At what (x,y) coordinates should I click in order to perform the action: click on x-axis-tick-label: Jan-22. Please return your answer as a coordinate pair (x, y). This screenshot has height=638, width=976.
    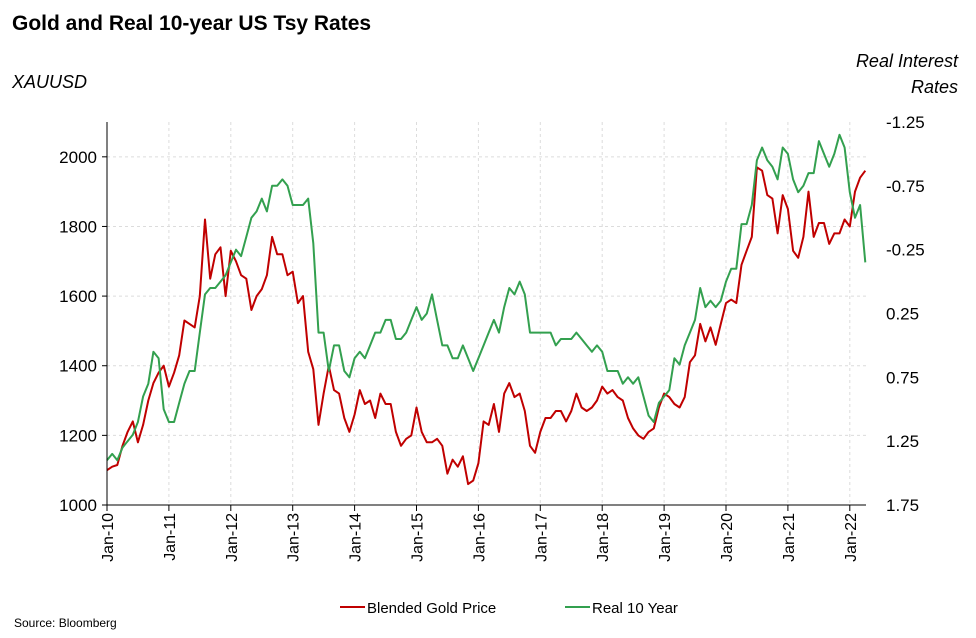
    Looking at the image, I should click on (851, 537).